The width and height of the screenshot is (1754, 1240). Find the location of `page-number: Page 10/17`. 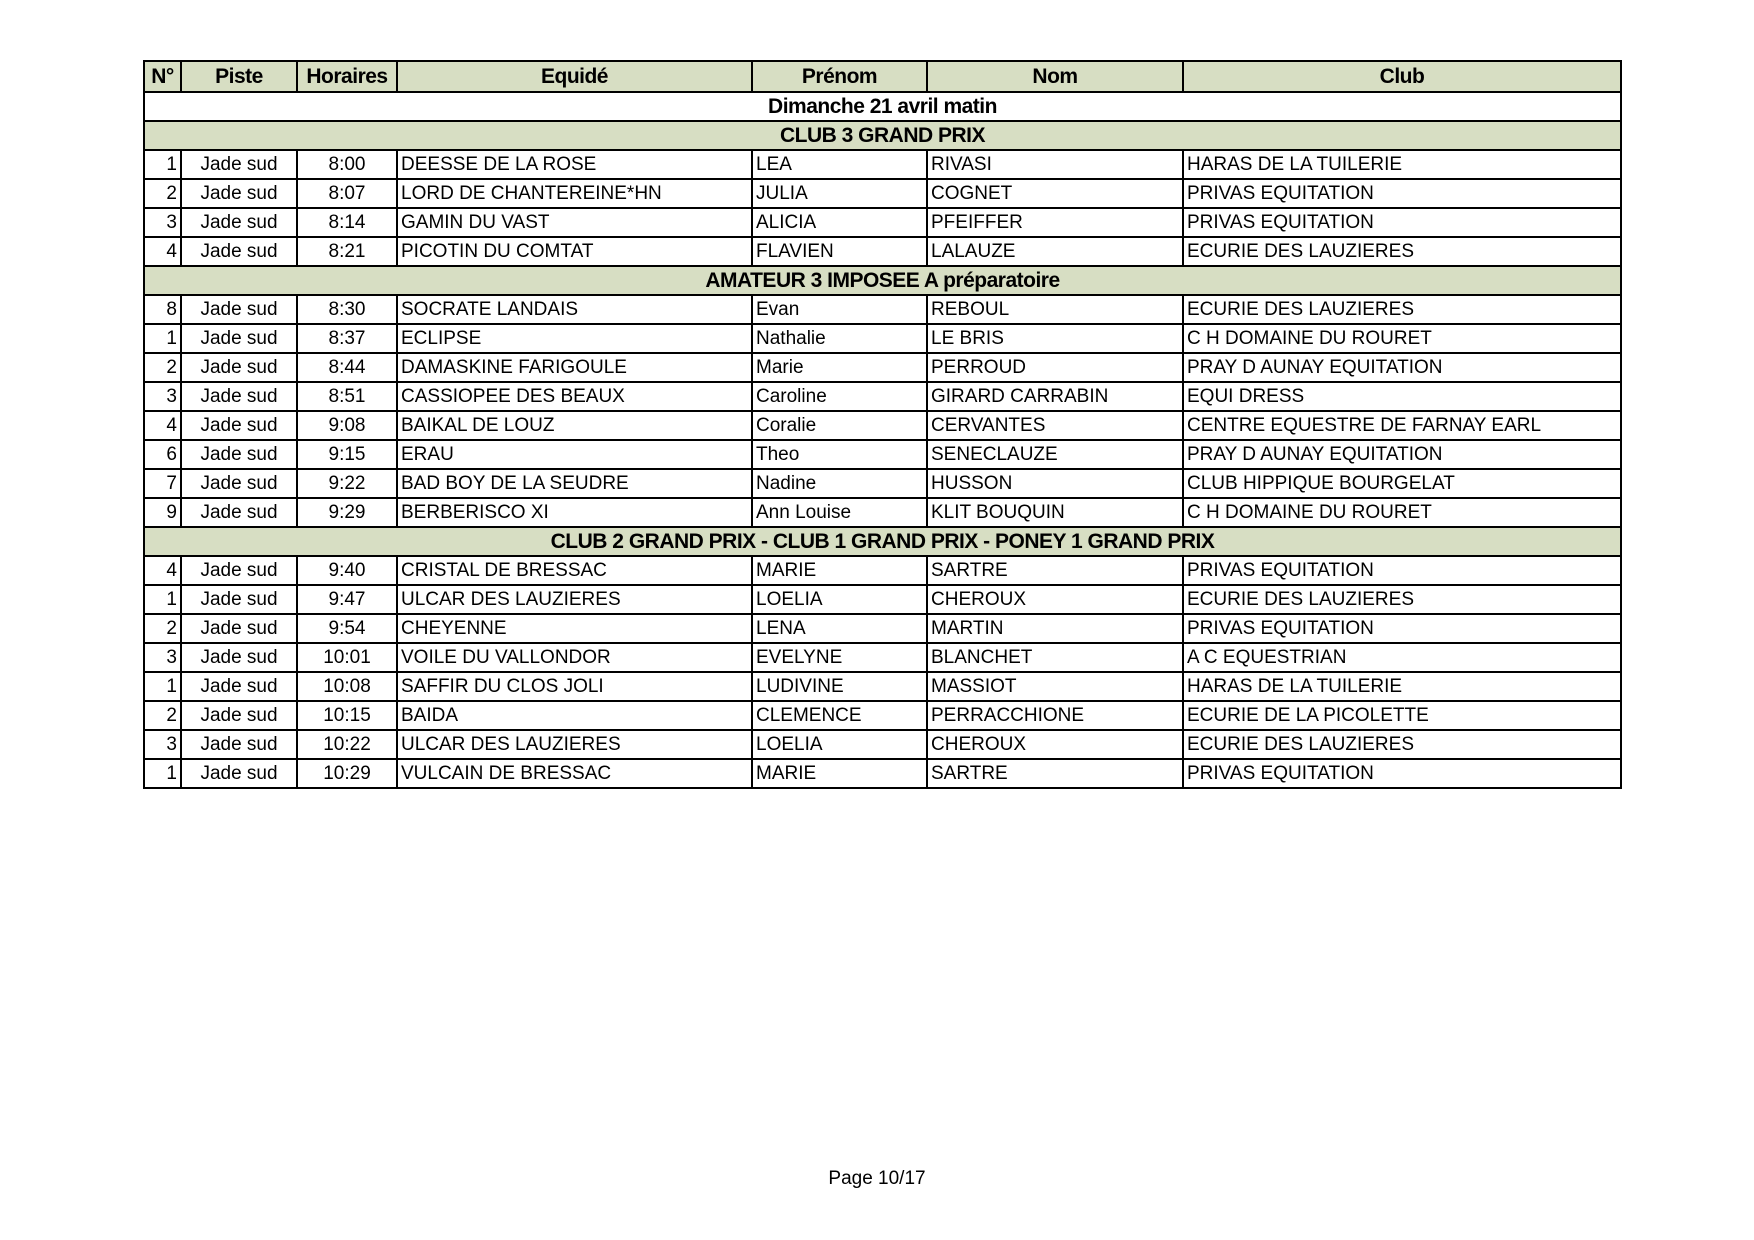

page-number: Page 10/17 is located at coordinates (877, 1178).